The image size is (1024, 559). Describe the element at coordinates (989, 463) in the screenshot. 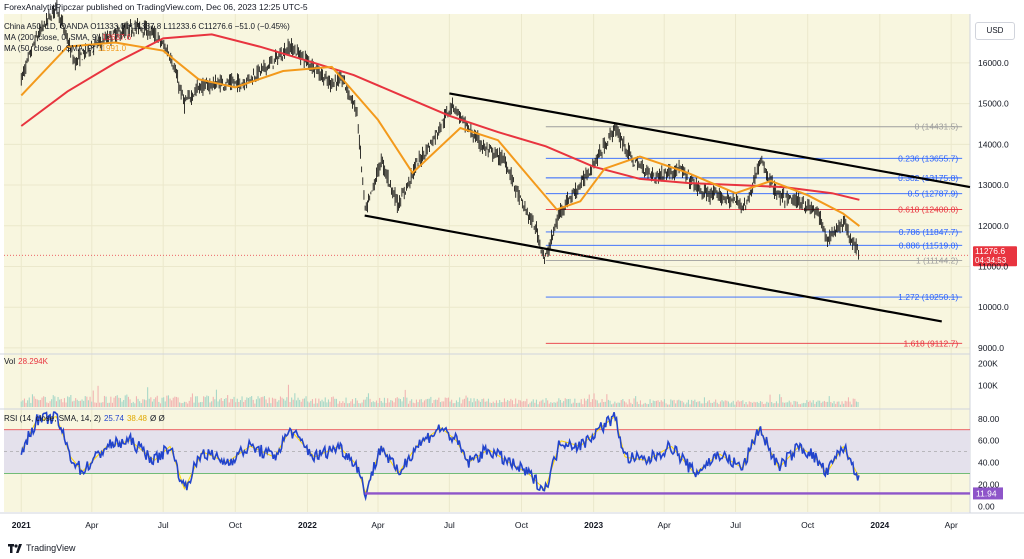

I see `rsi-tick-label: 40.00` at that location.